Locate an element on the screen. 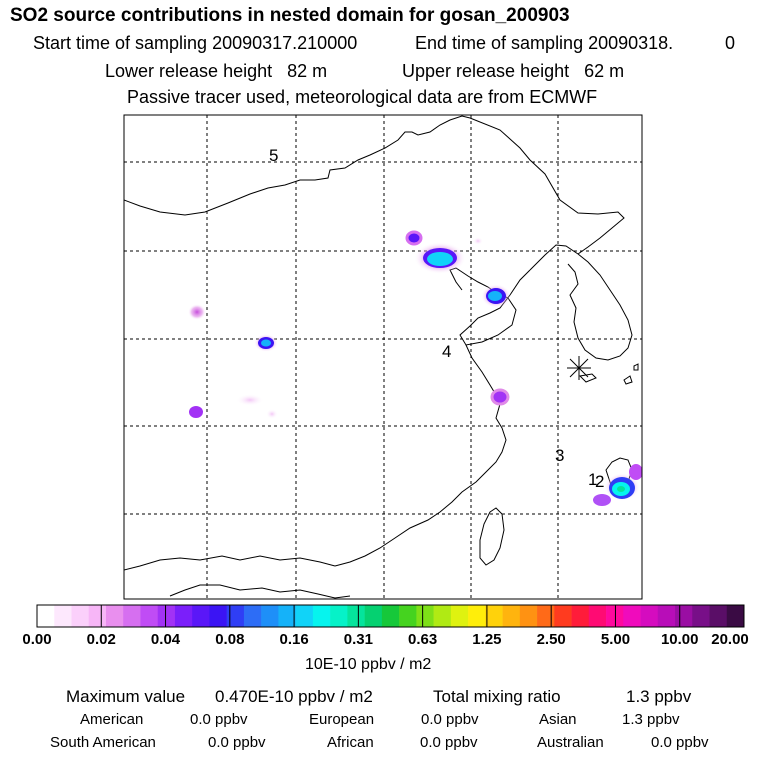  point-label-4: 4 is located at coordinates (446, 351).